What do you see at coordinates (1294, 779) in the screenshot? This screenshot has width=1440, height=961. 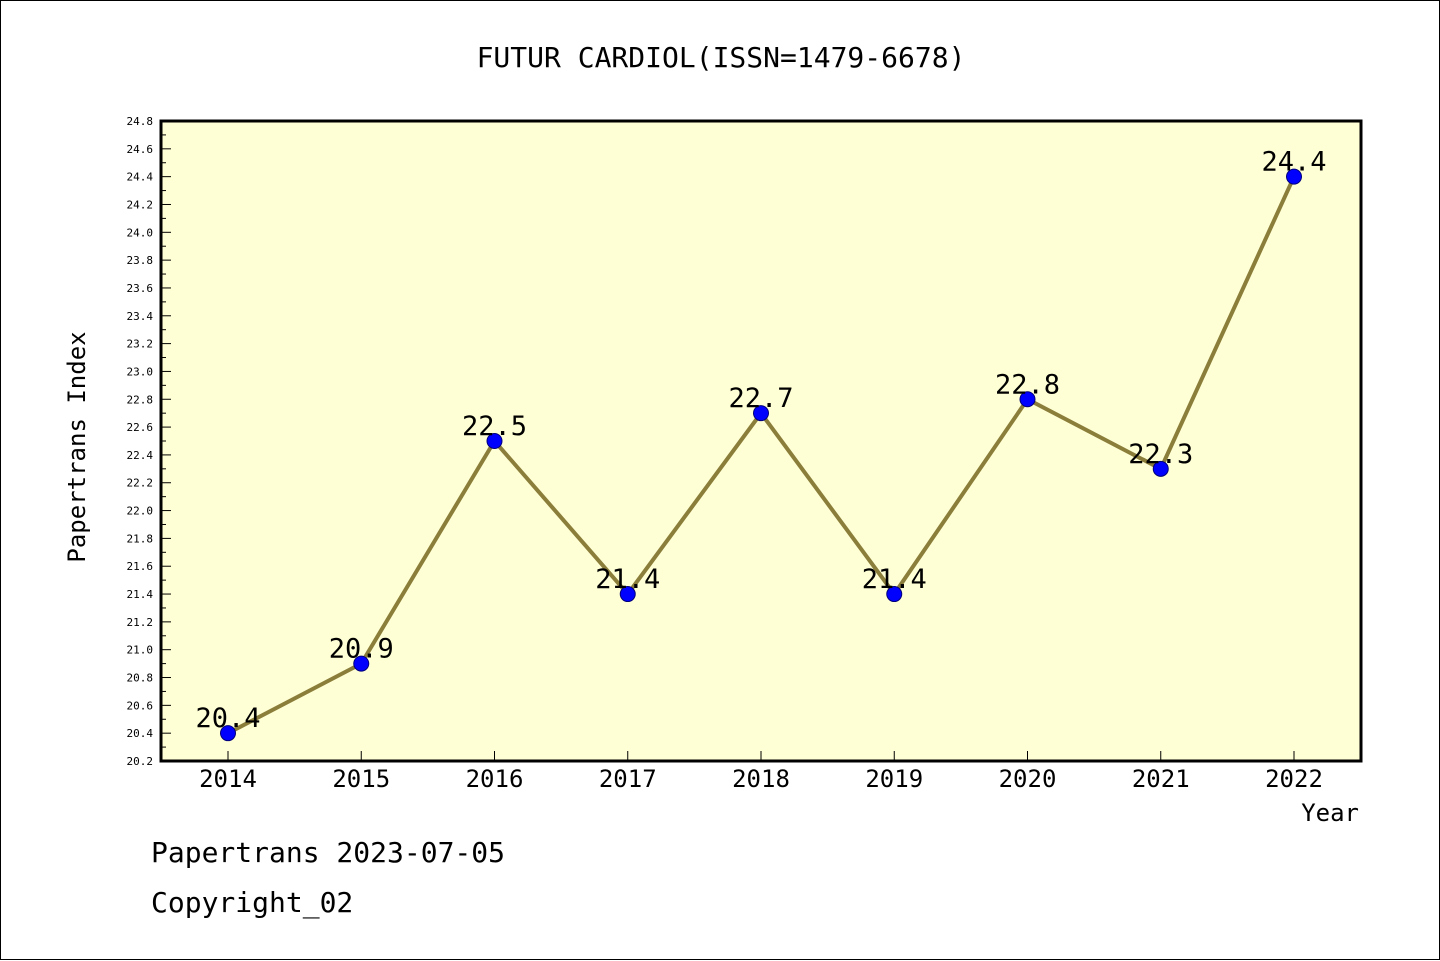 I see `x-tick-label: 2022` at bounding box center [1294, 779].